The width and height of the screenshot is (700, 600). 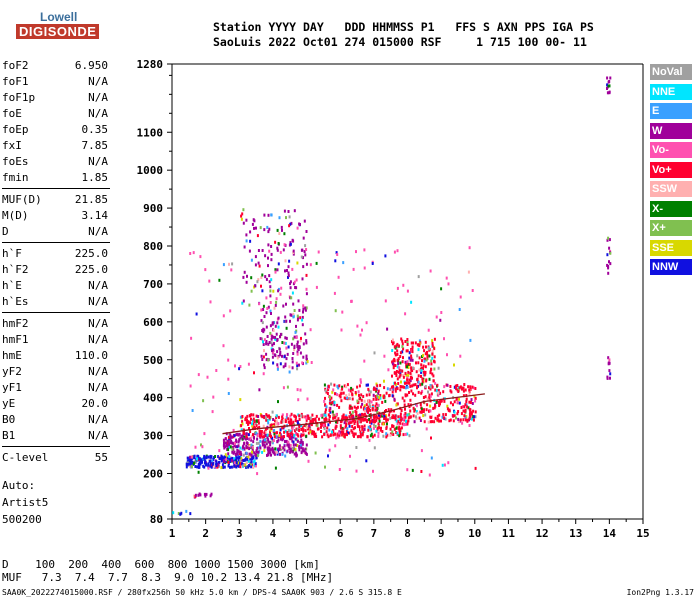 I want to click on parameter-label: foF1, so click(x=15, y=81).